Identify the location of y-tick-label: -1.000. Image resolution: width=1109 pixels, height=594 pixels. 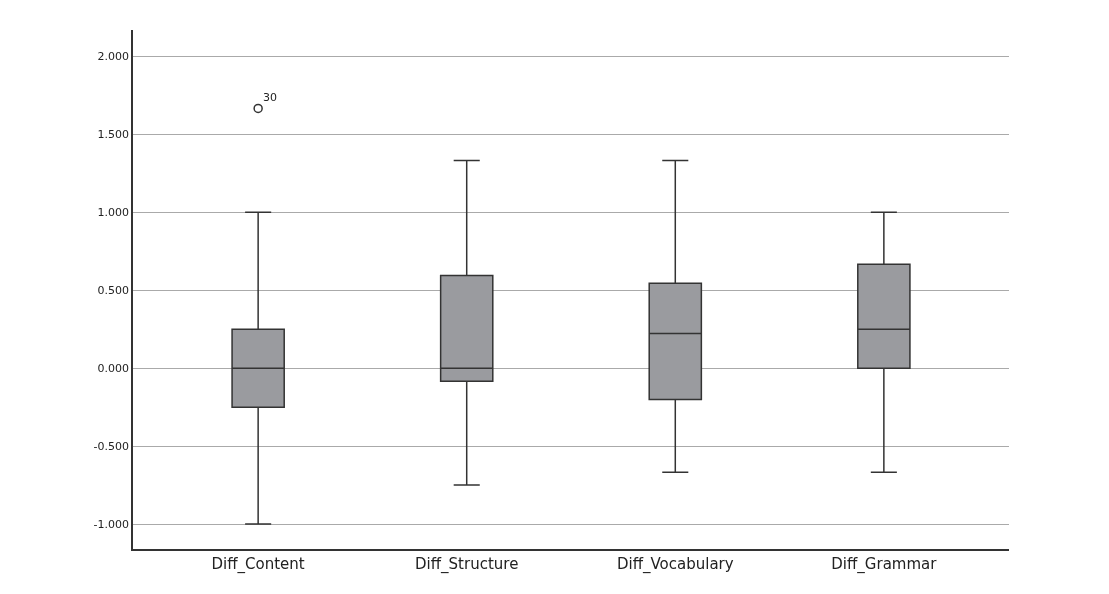
(111, 524).